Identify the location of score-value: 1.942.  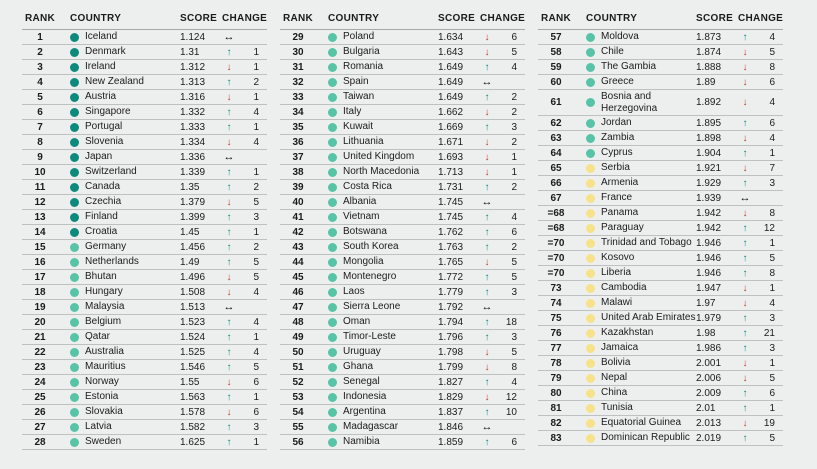
(709, 213).